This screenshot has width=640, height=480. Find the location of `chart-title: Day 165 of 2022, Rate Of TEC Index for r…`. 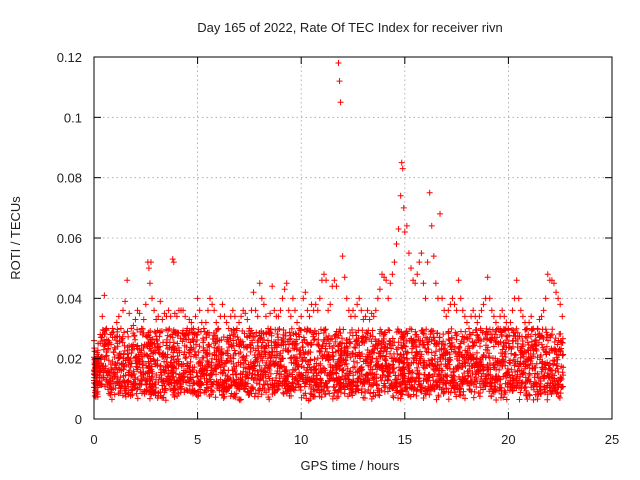

chart-title: Day 165 of 2022, Rate Of TEC Index for r… is located at coordinates (349, 27).